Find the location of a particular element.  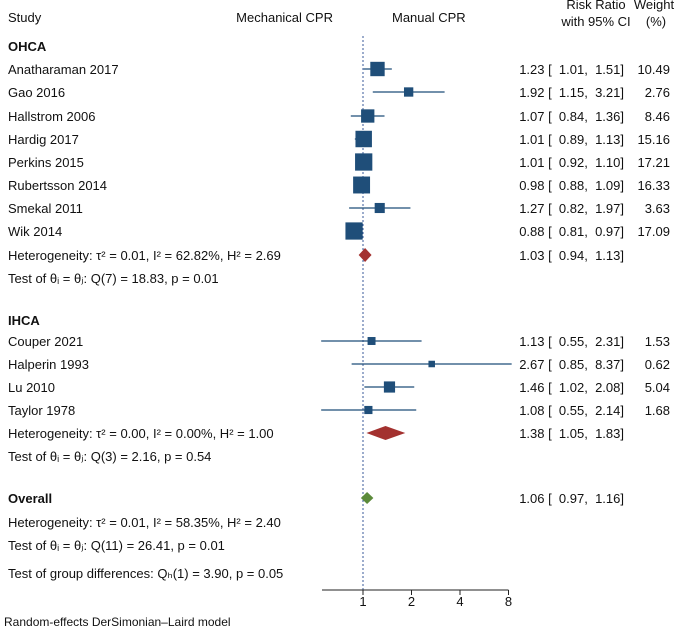

risk-ratio-ci: 0.98 [ 0.88, 1.09] is located at coordinates (571, 185).